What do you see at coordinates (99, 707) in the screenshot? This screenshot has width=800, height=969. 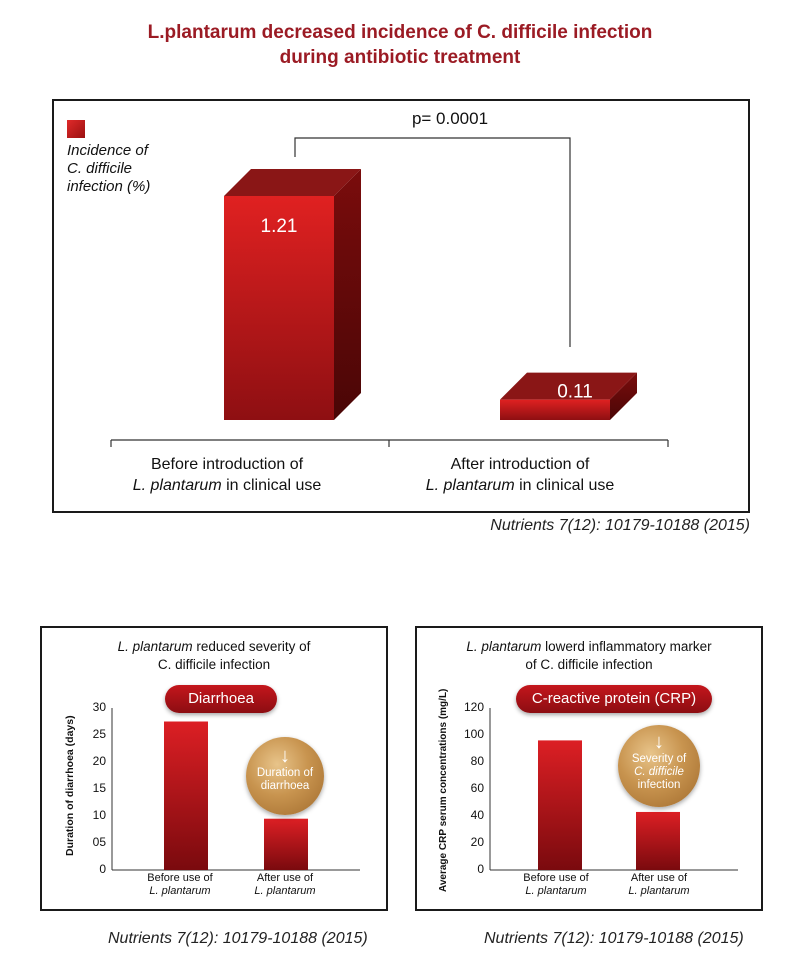 I see `y-tick-label: 30` at bounding box center [99, 707].